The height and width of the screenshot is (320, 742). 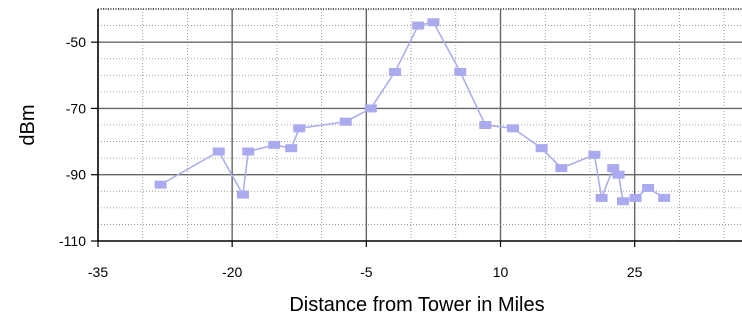 I want to click on y-tick-label: -90, so click(x=76, y=175).